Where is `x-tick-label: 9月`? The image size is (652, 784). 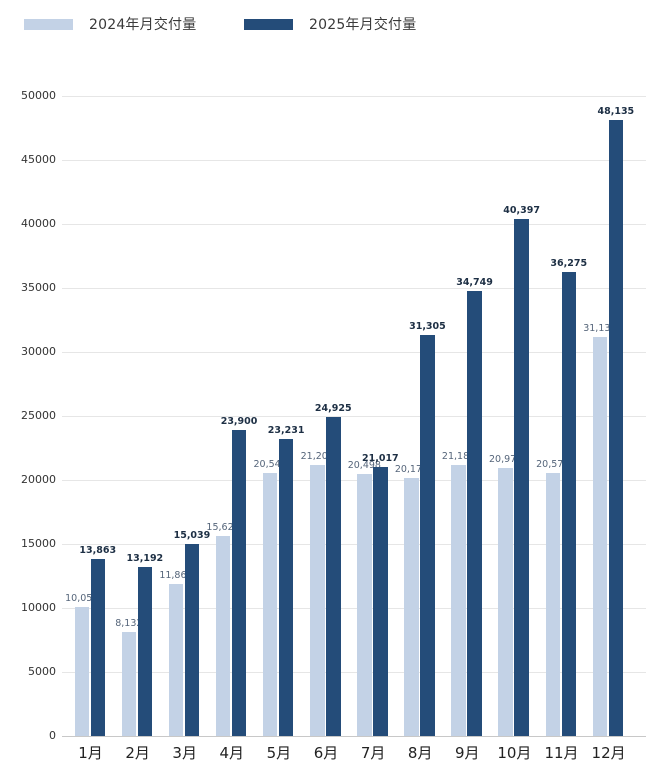
x-tick-label: 9月 is located at coordinates (467, 753).